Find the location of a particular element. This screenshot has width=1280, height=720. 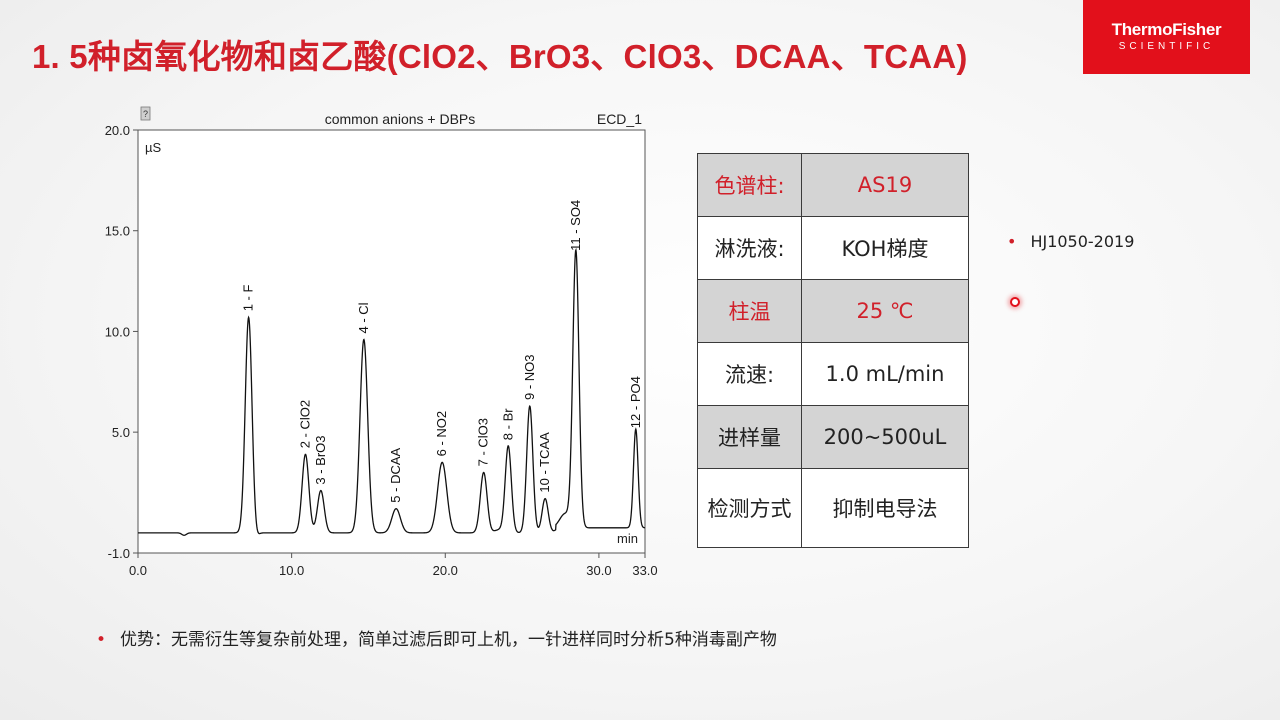

param-row: 色谱柱: AS19 is located at coordinates (833, 185).